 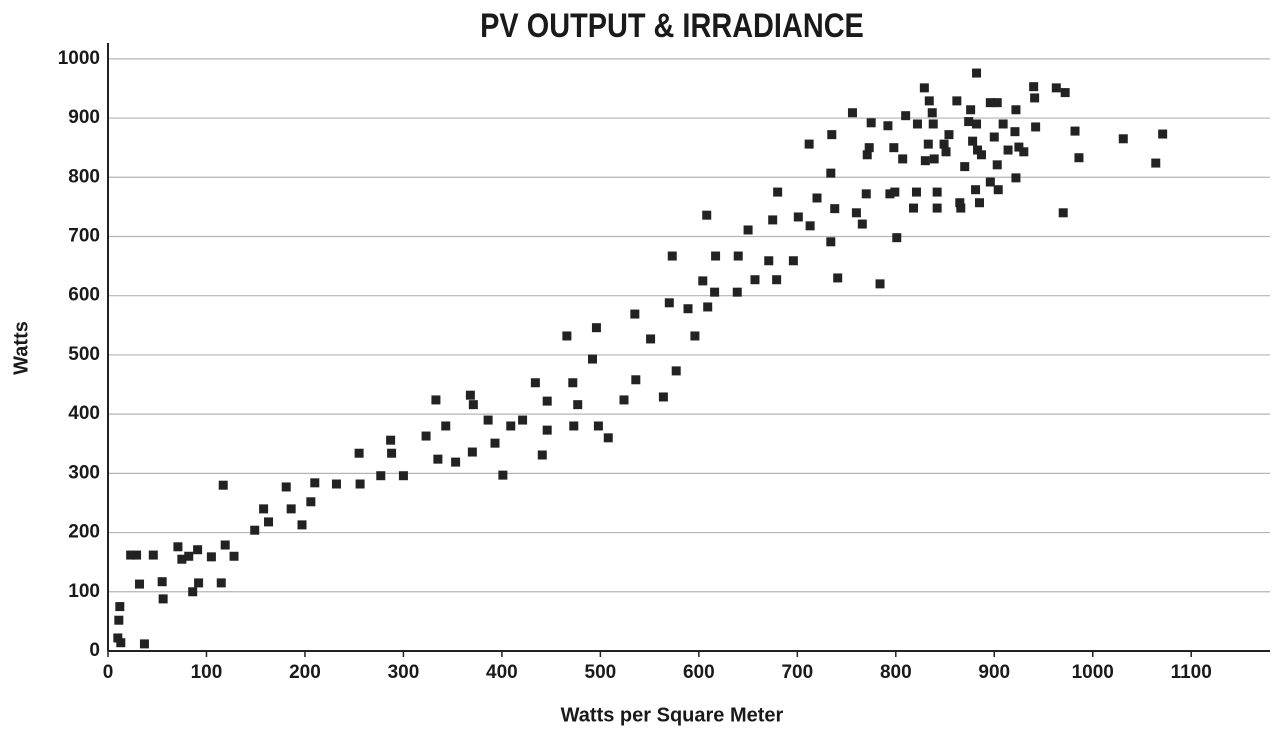 I want to click on x-tick-label: 400, so click(x=502, y=672).